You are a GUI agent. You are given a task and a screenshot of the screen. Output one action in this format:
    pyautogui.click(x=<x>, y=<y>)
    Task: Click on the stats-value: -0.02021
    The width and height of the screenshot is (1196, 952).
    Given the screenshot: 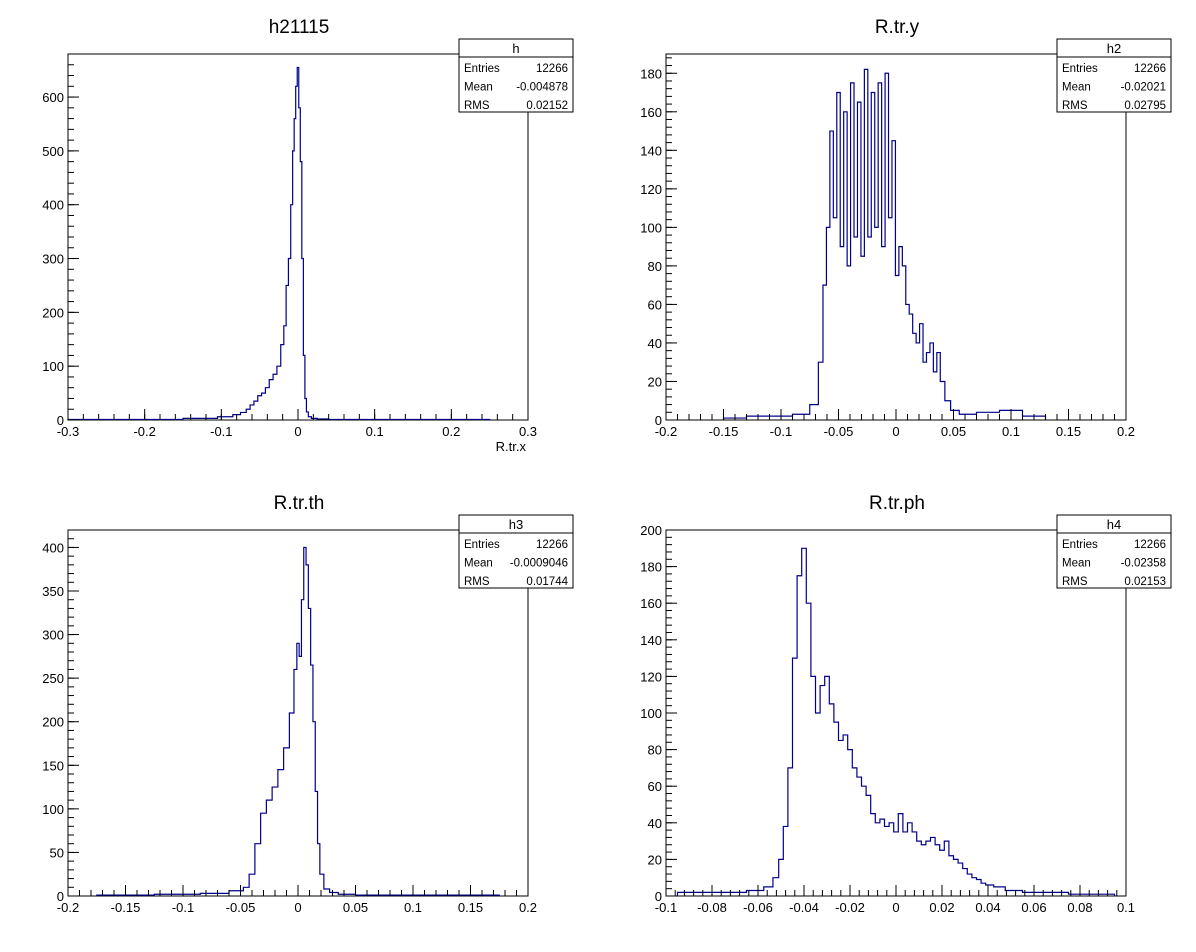 What is the action you would take?
    pyautogui.click(x=1143, y=88)
    